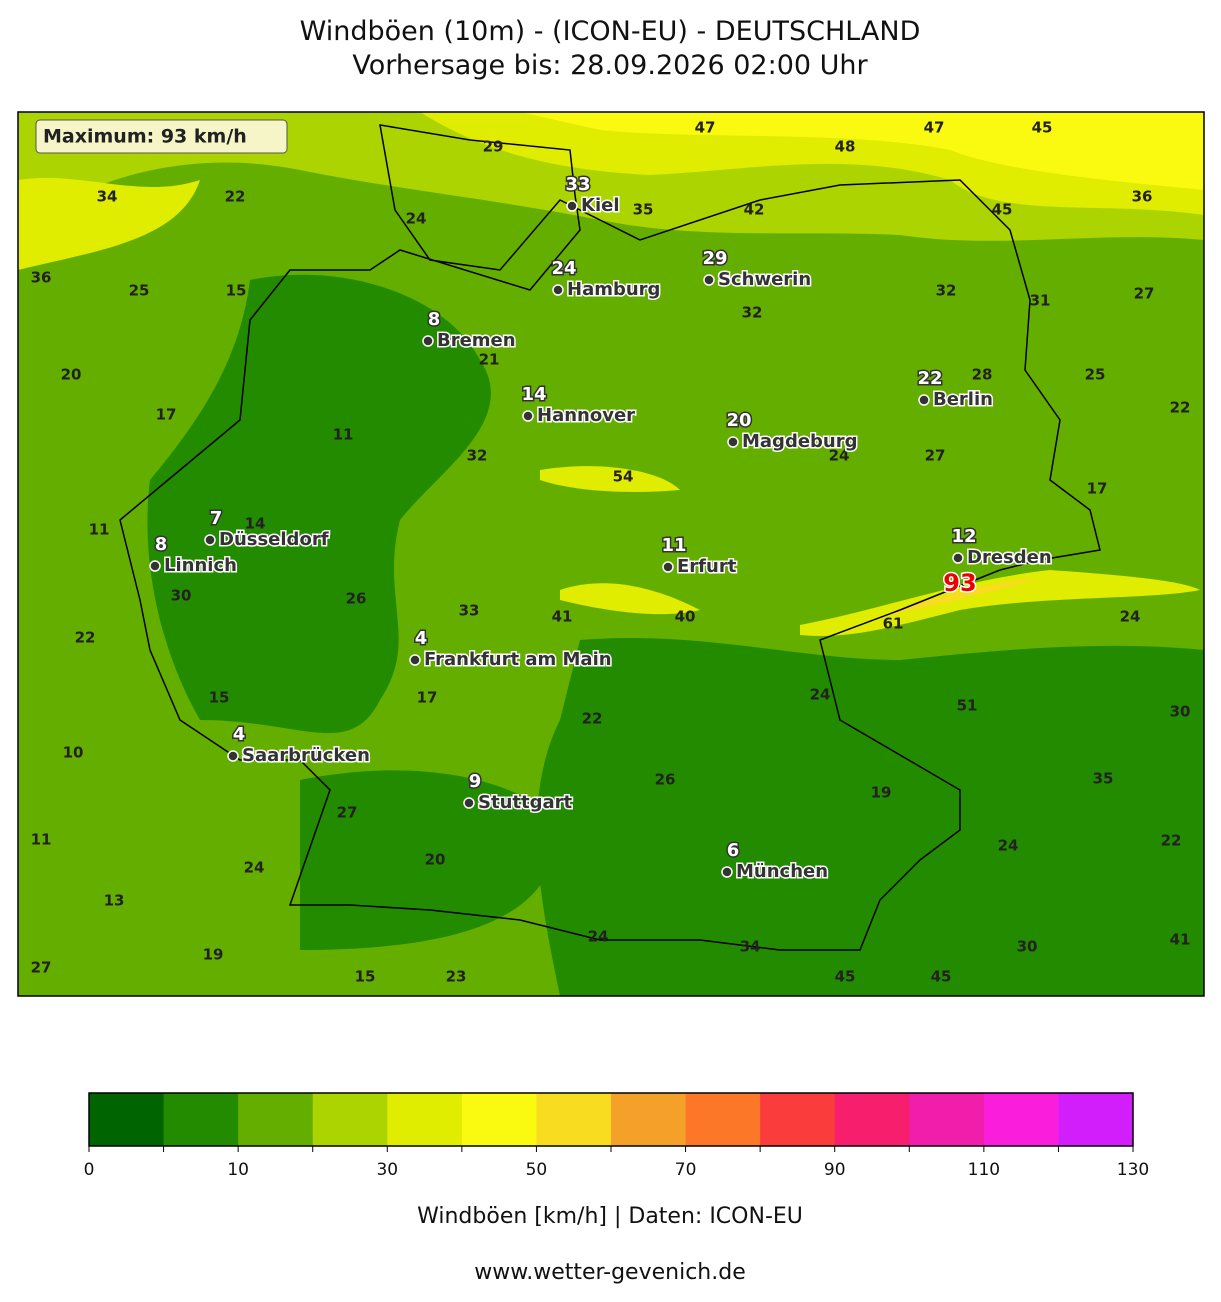 This screenshot has height=1302, width=1221. I want to click on city-name: Bremen, so click(476, 340).